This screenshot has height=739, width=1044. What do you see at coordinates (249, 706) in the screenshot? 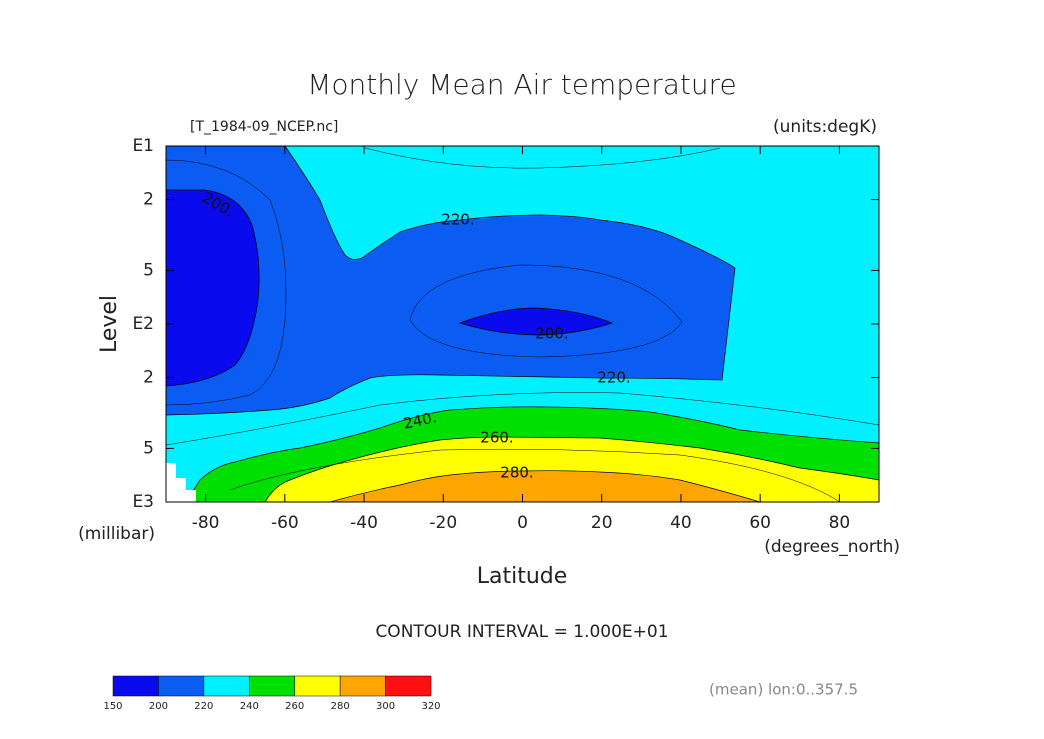
I see `colorbar-label: 240` at bounding box center [249, 706].